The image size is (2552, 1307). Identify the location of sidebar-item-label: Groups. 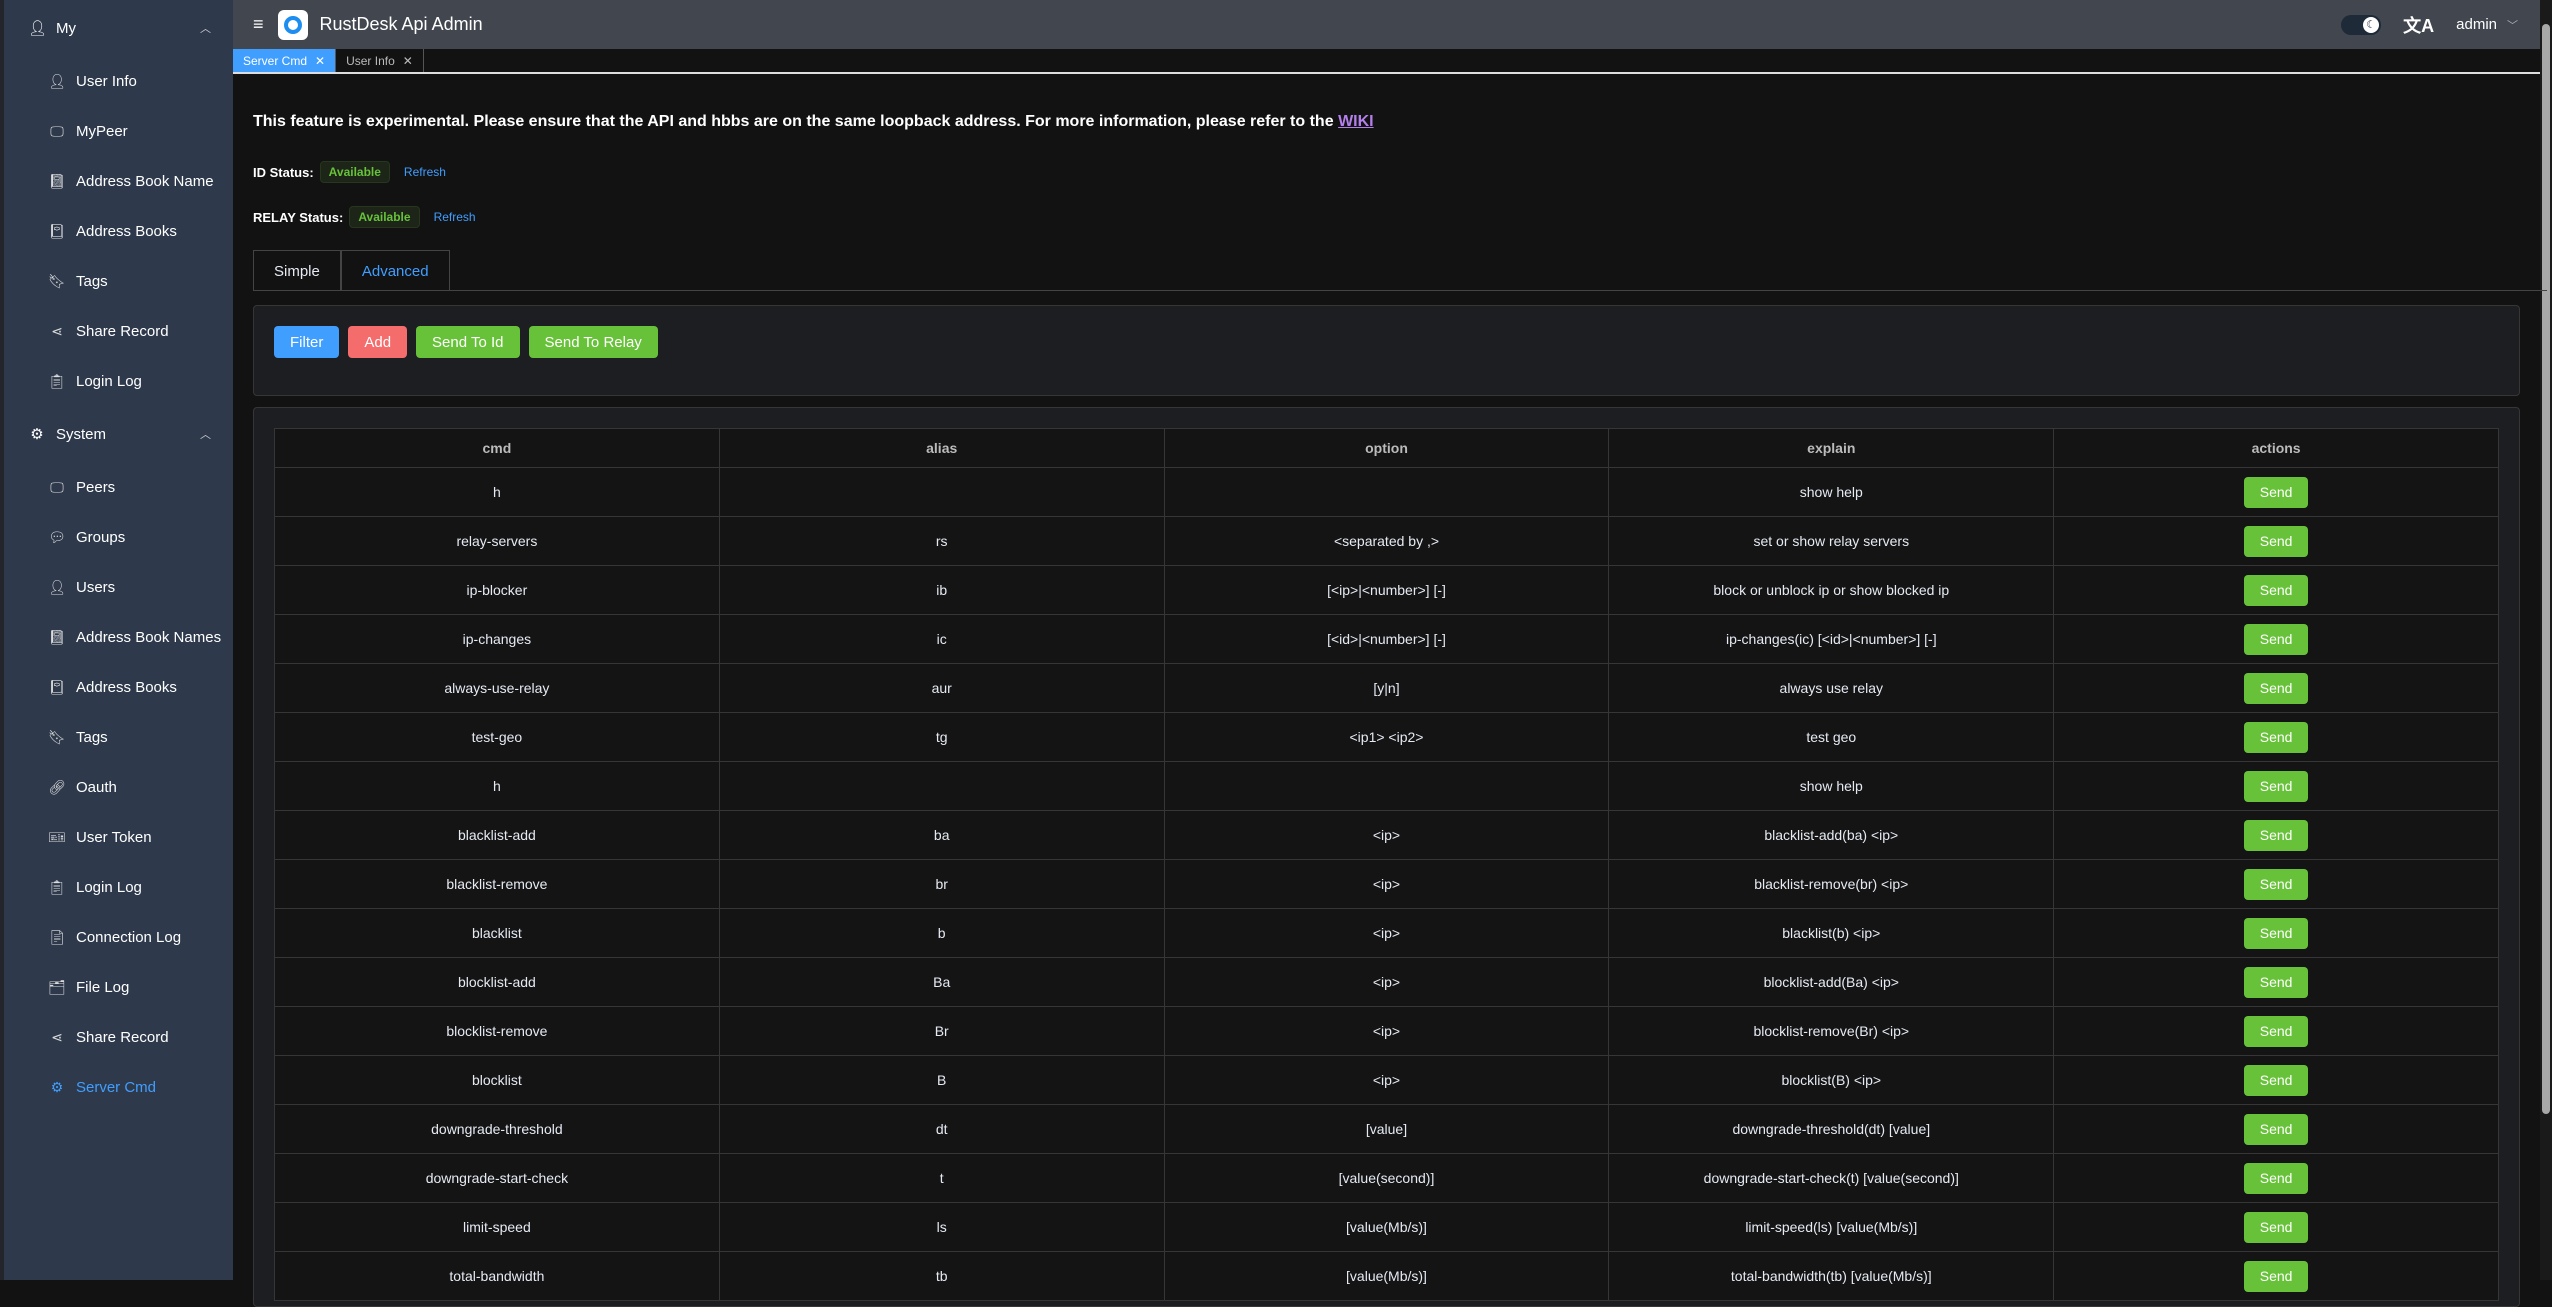
(101, 537).